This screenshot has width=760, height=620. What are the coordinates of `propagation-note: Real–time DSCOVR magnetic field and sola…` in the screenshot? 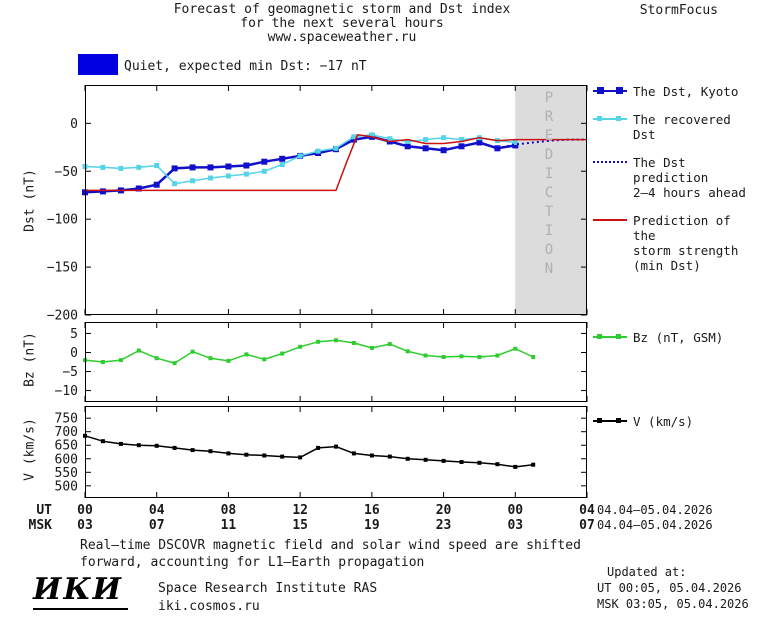 It's located at (330, 554).